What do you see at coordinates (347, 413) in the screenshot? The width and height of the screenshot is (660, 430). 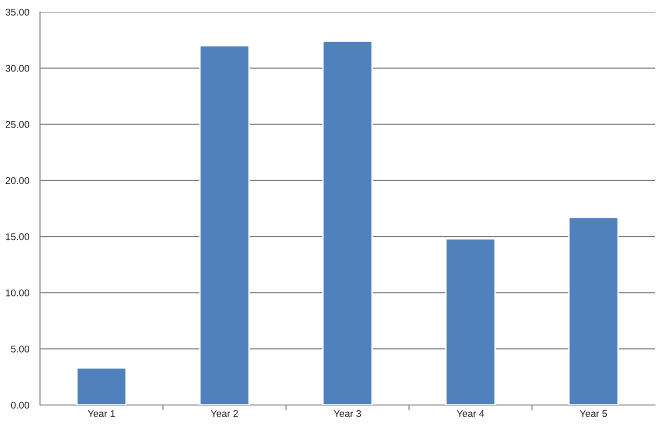 I see `x-tick-label: Year 3` at bounding box center [347, 413].